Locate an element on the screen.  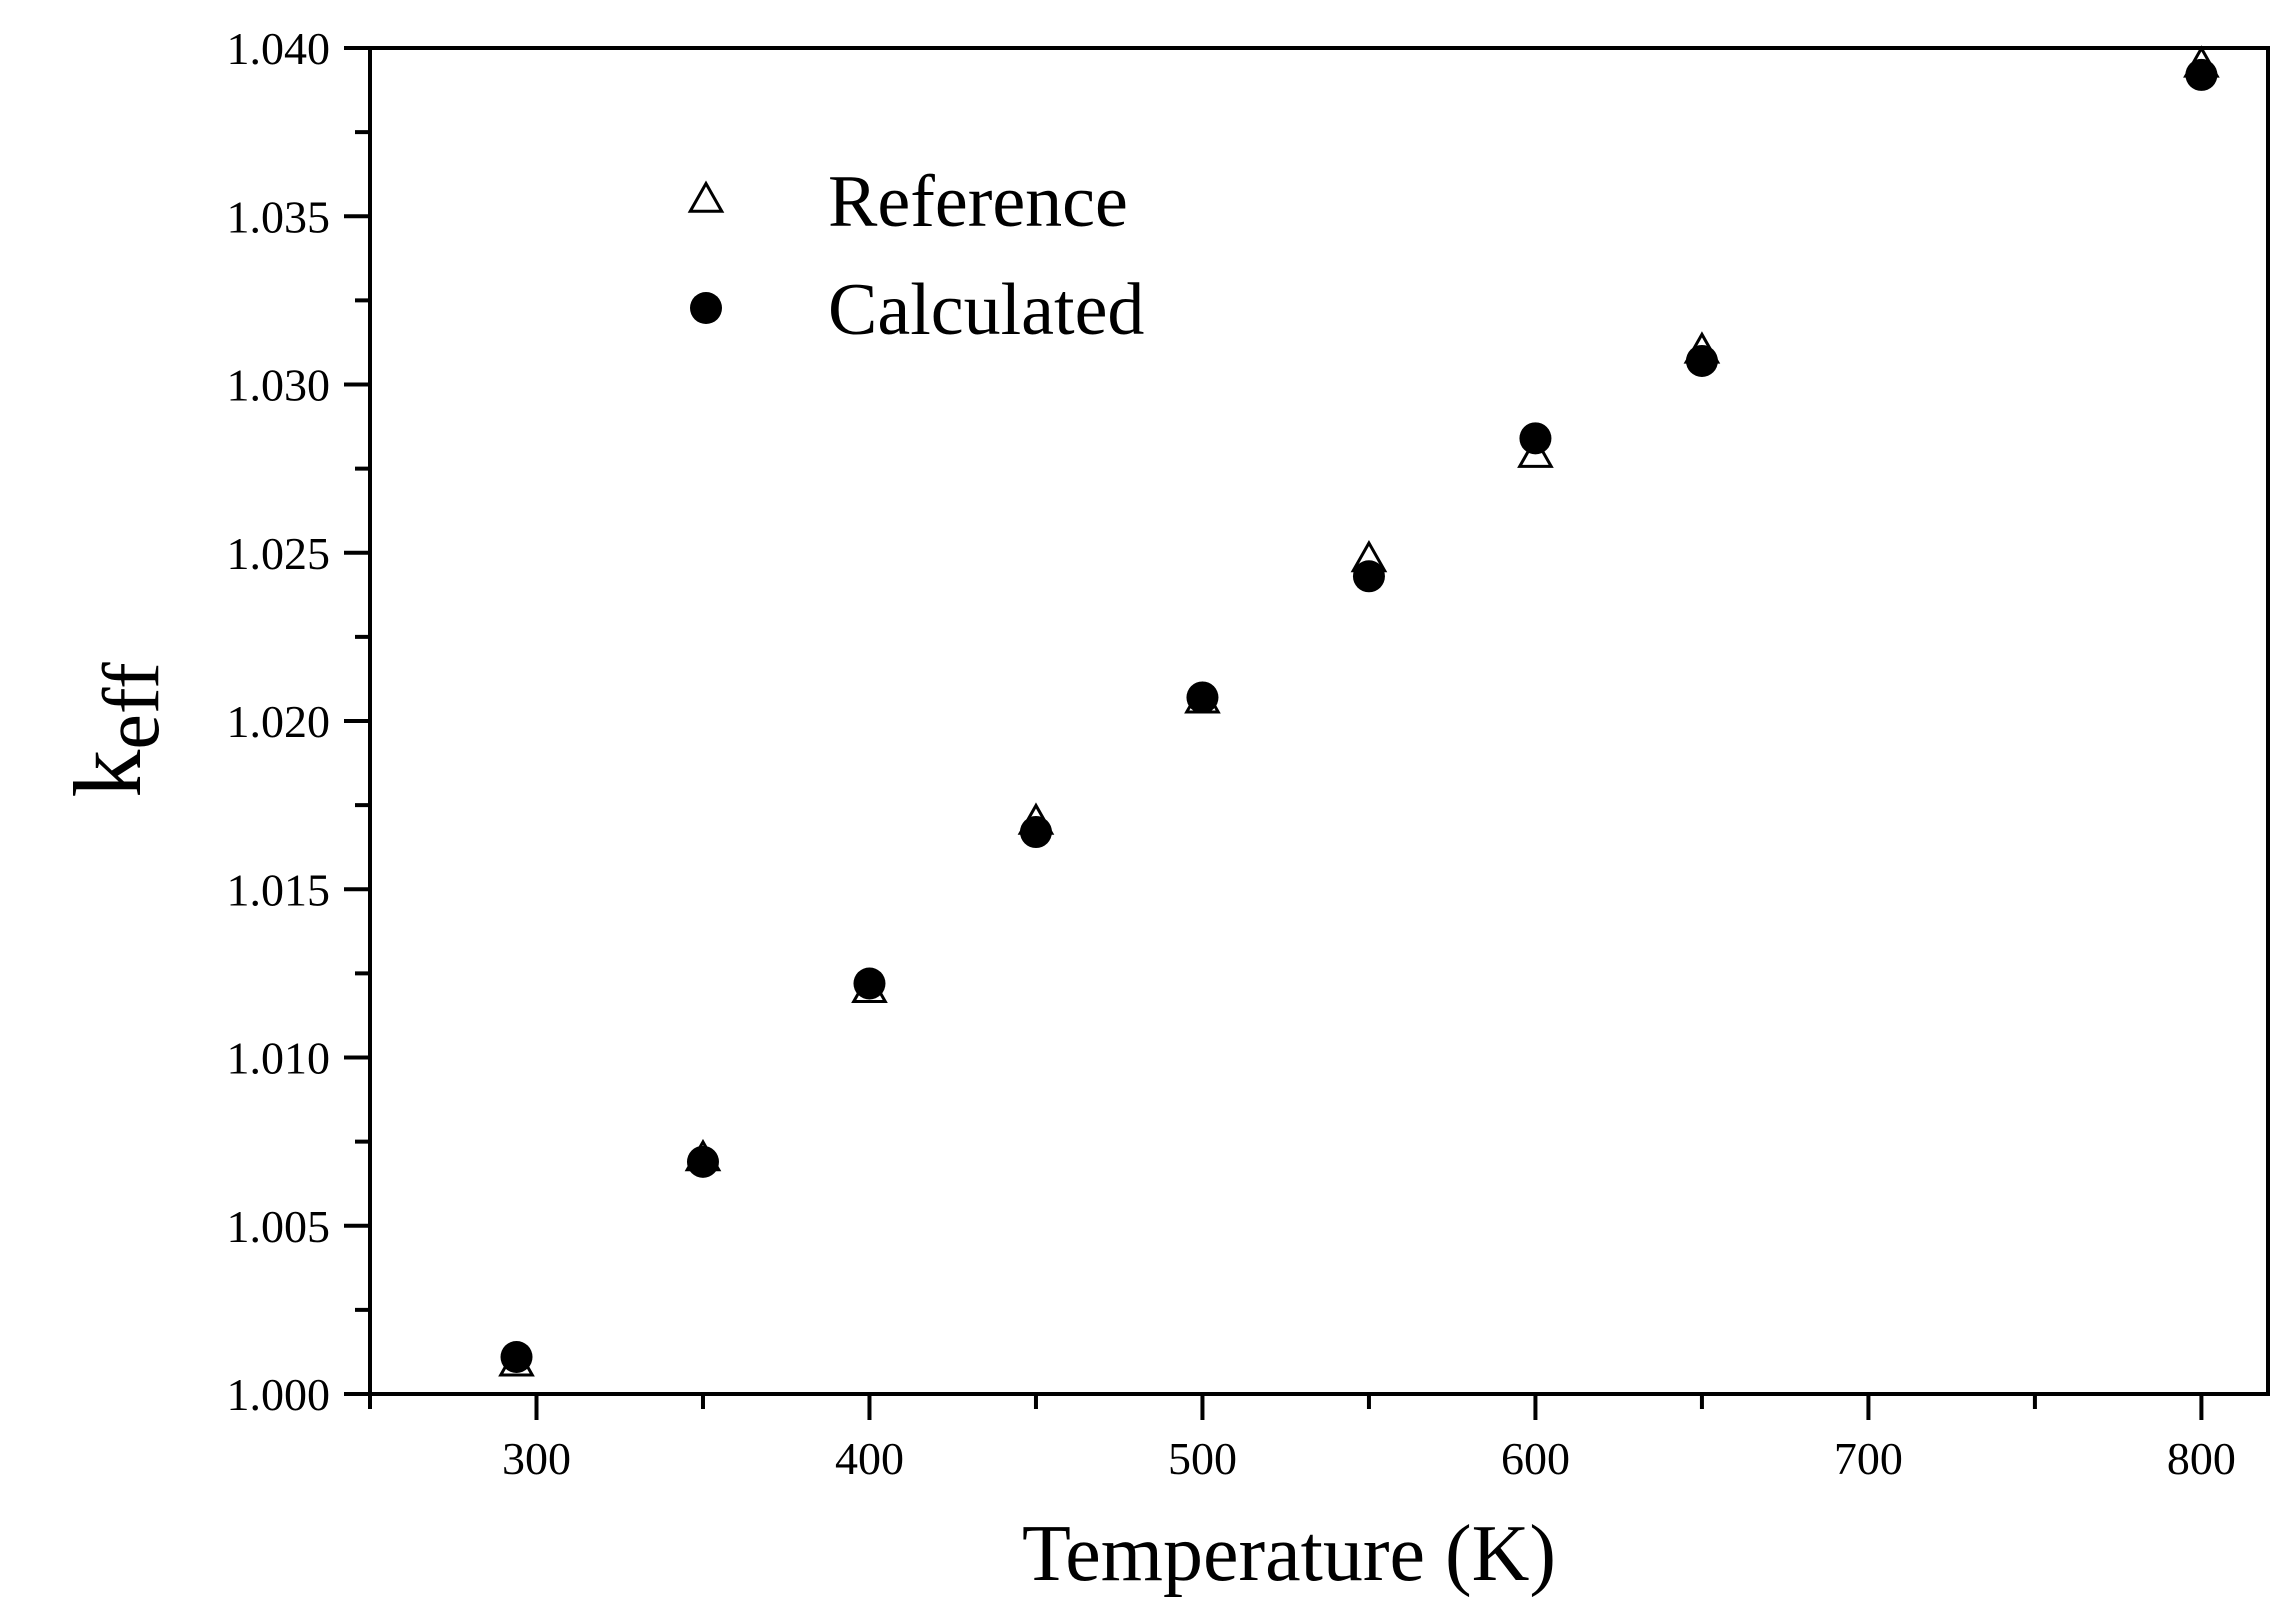
legend: Reference Calculated is located at coordinates (915, 256).